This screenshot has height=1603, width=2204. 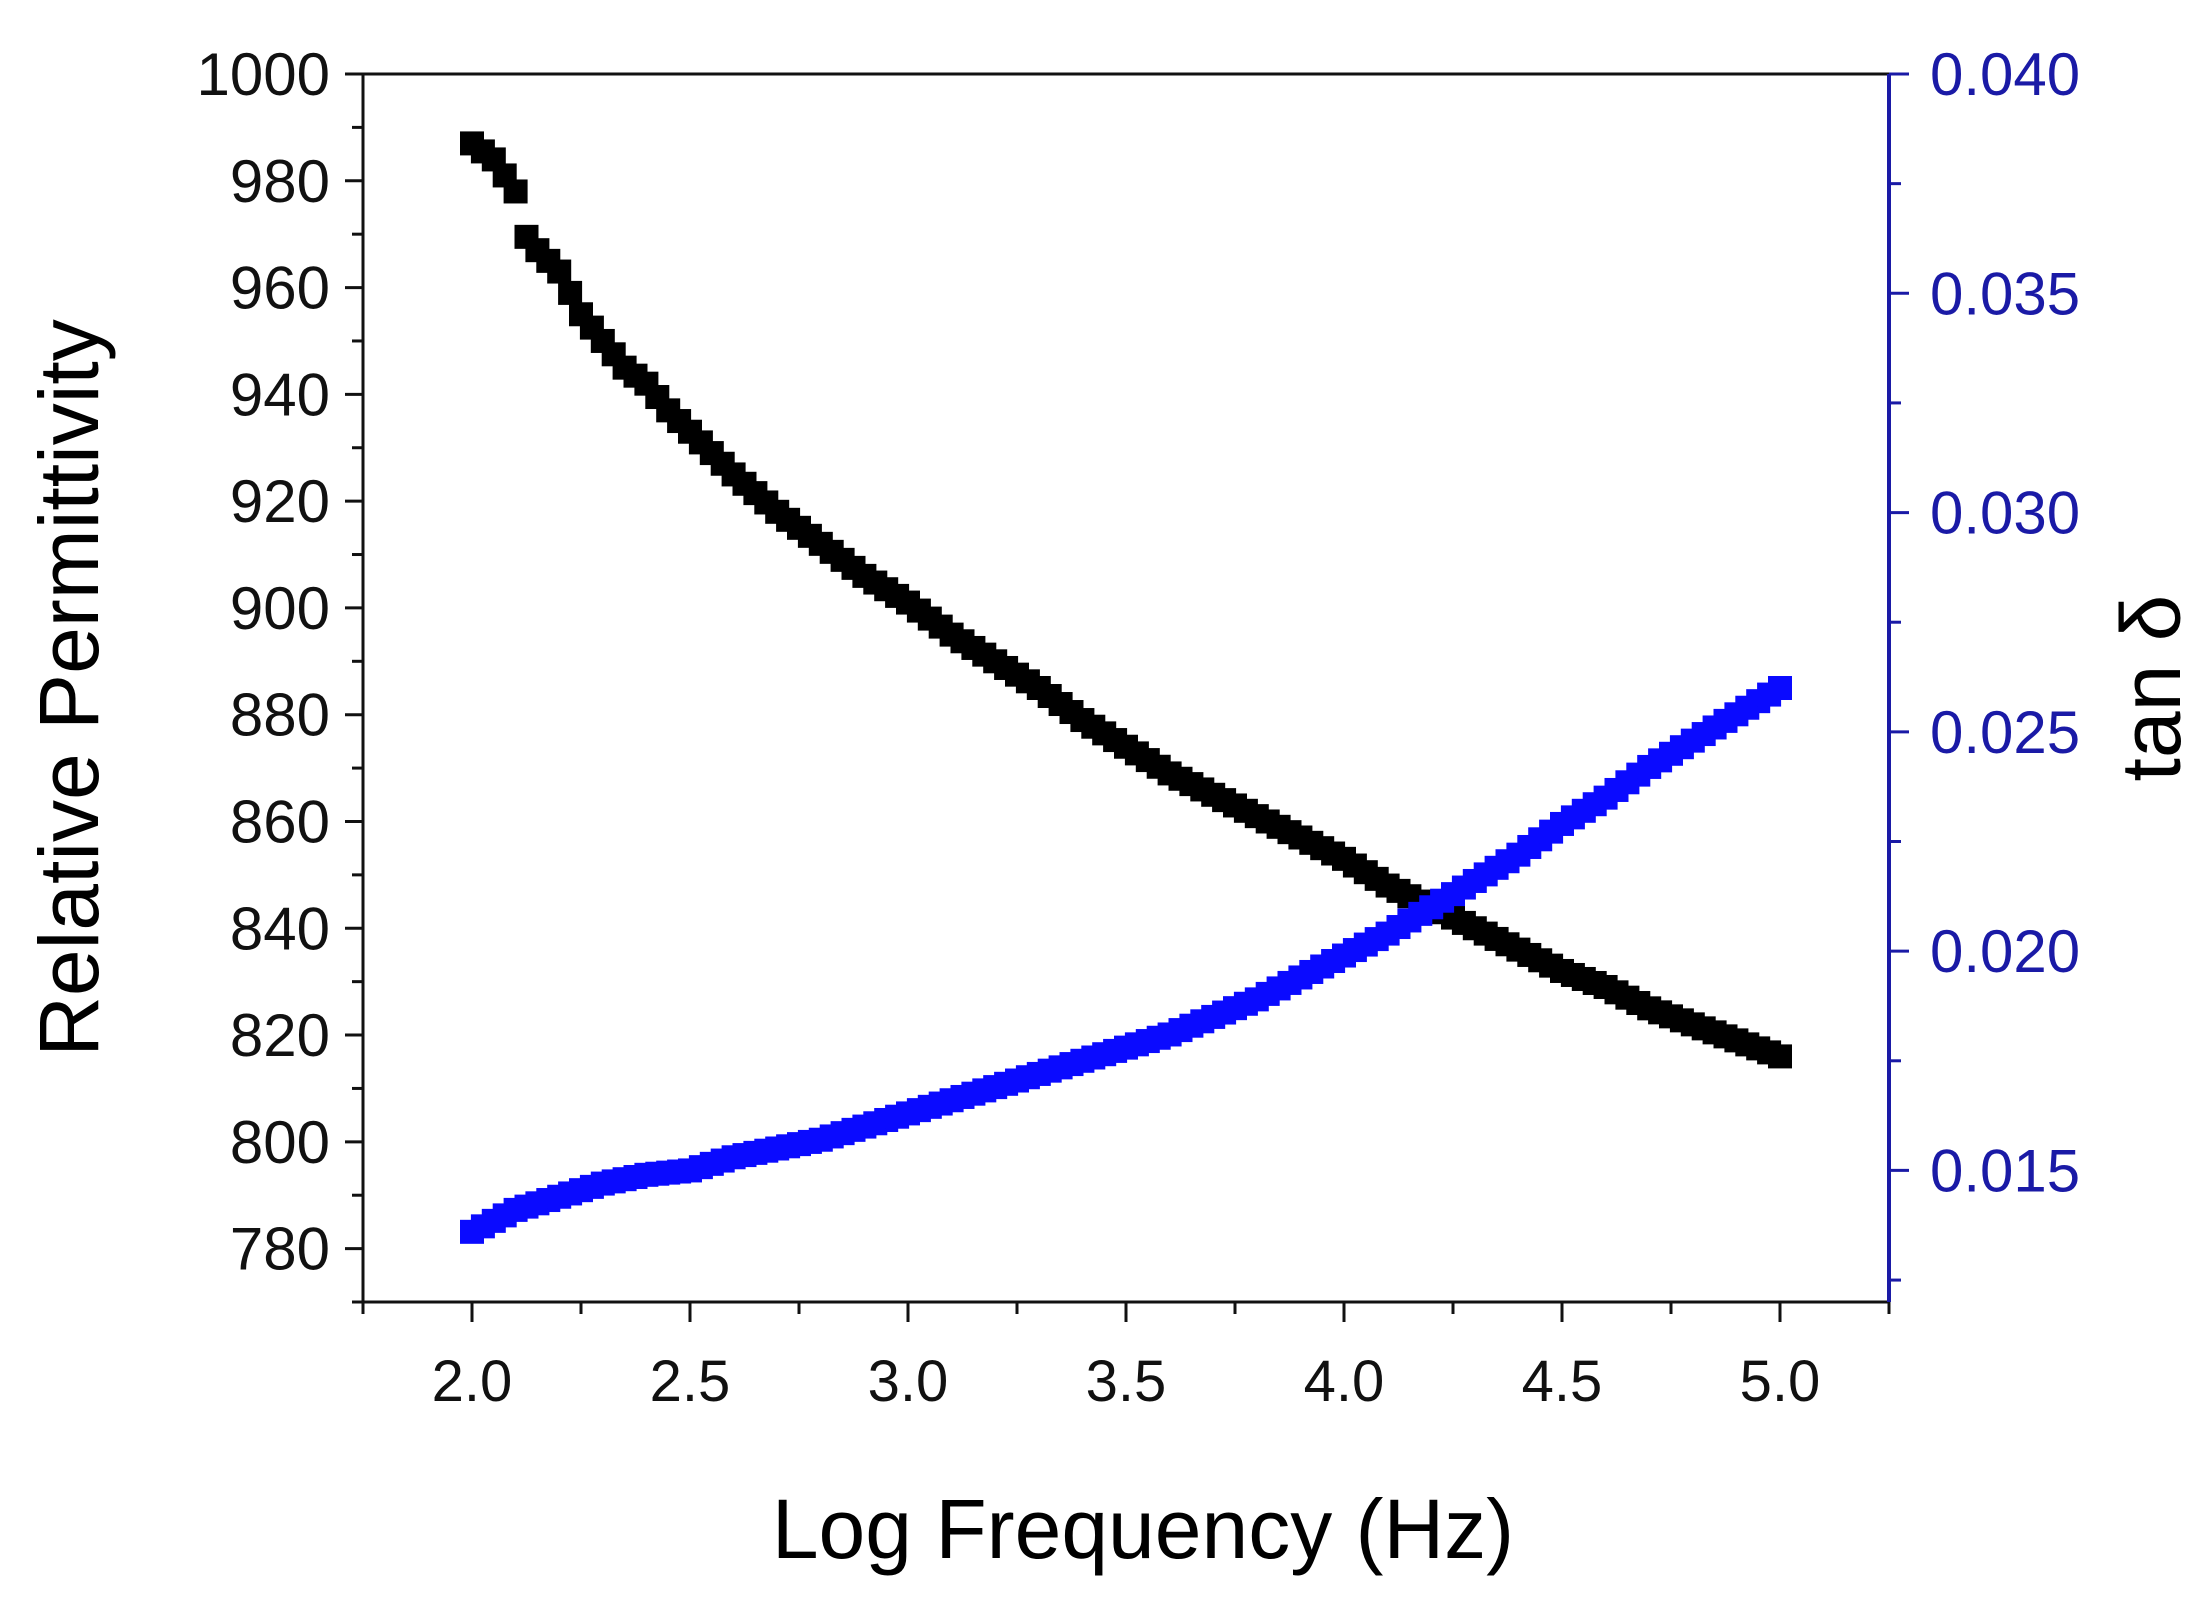 What do you see at coordinates (2005, 1170) in the screenshot?
I see `right-y-tick-label: 0.015` at bounding box center [2005, 1170].